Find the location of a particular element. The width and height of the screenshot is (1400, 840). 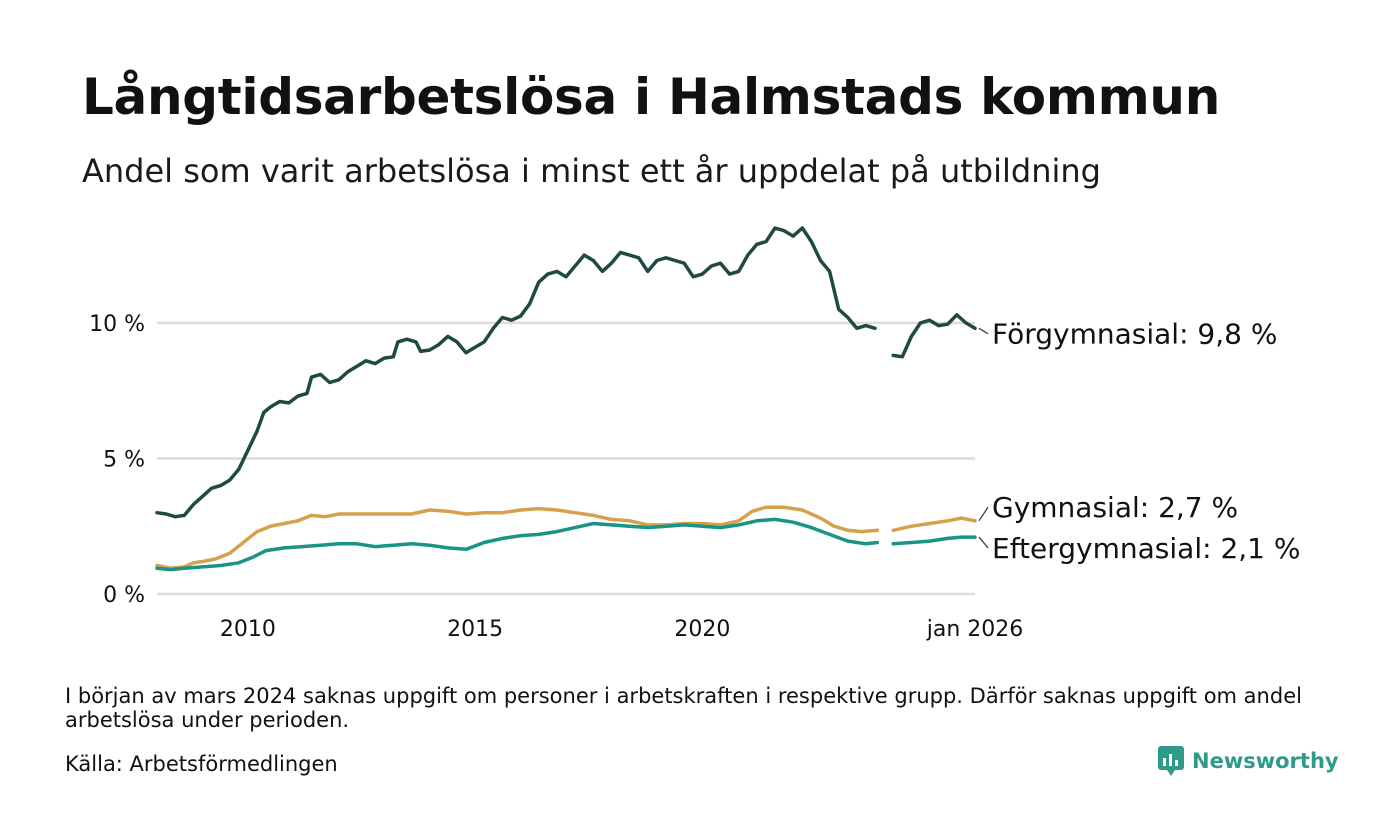

x-tick-label: 2010 is located at coordinates (248, 629).